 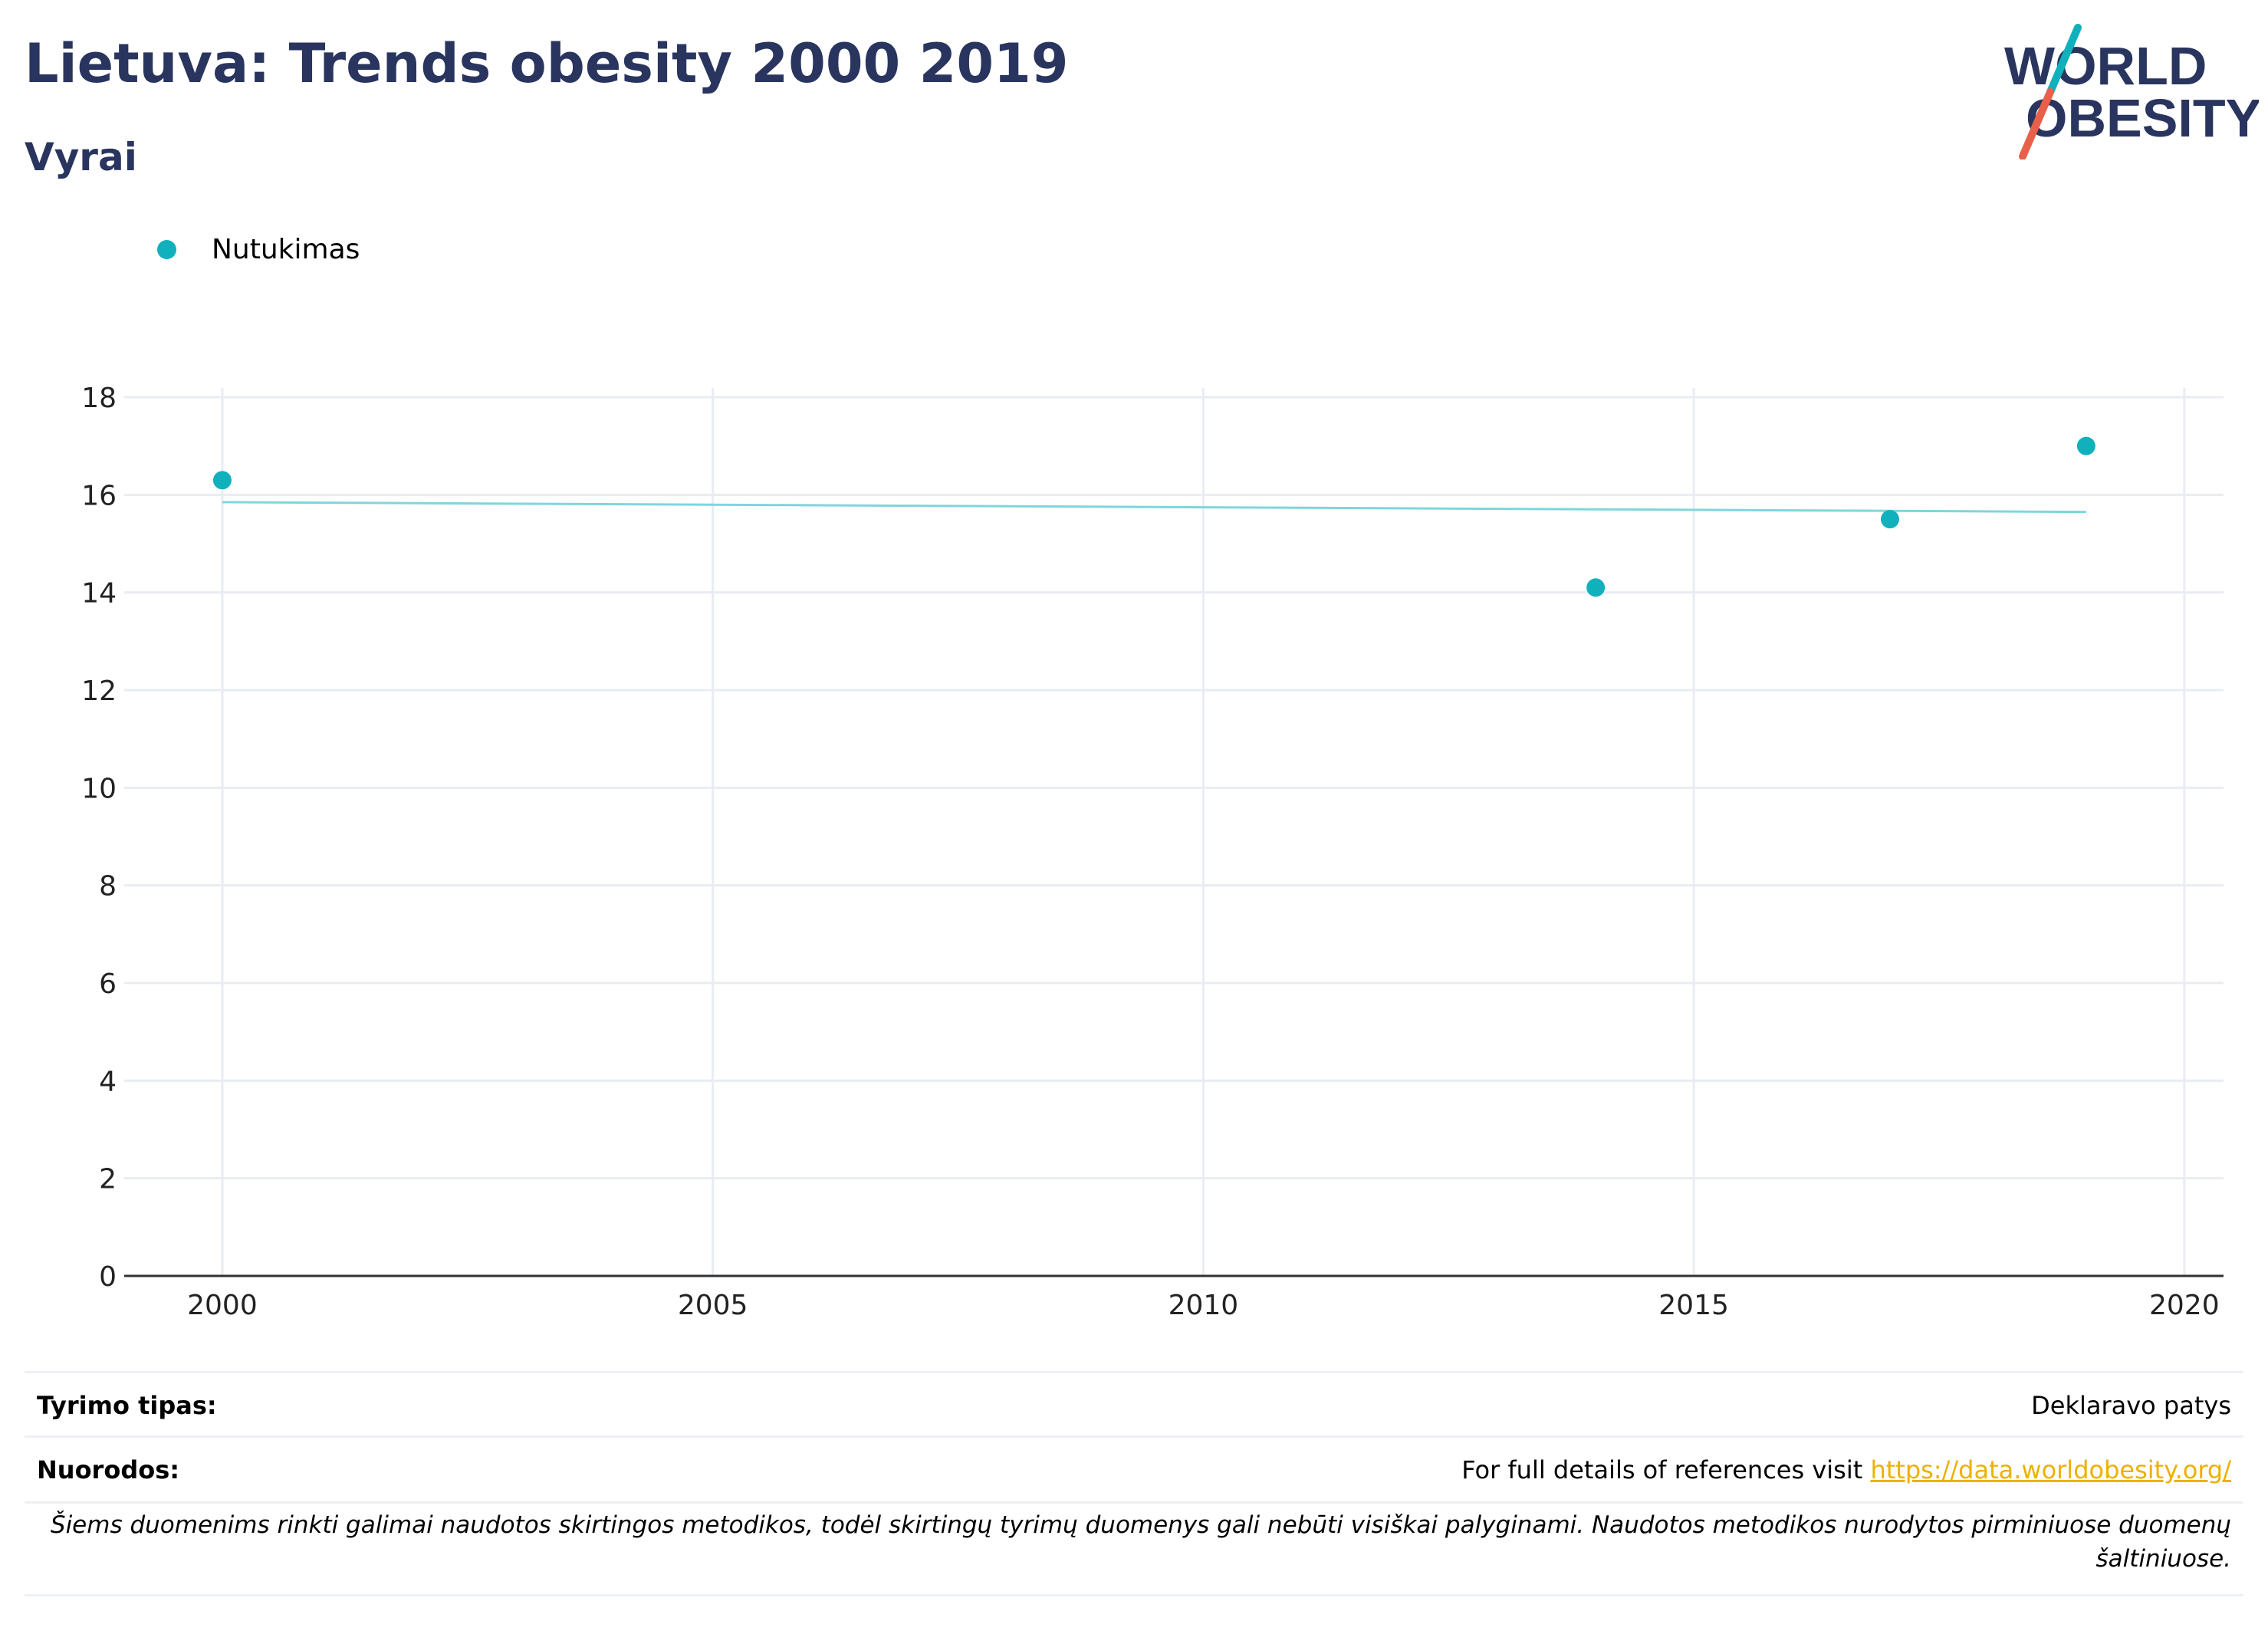 I want to click on chart-legend: Nutukimas, so click(x=258, y=249).